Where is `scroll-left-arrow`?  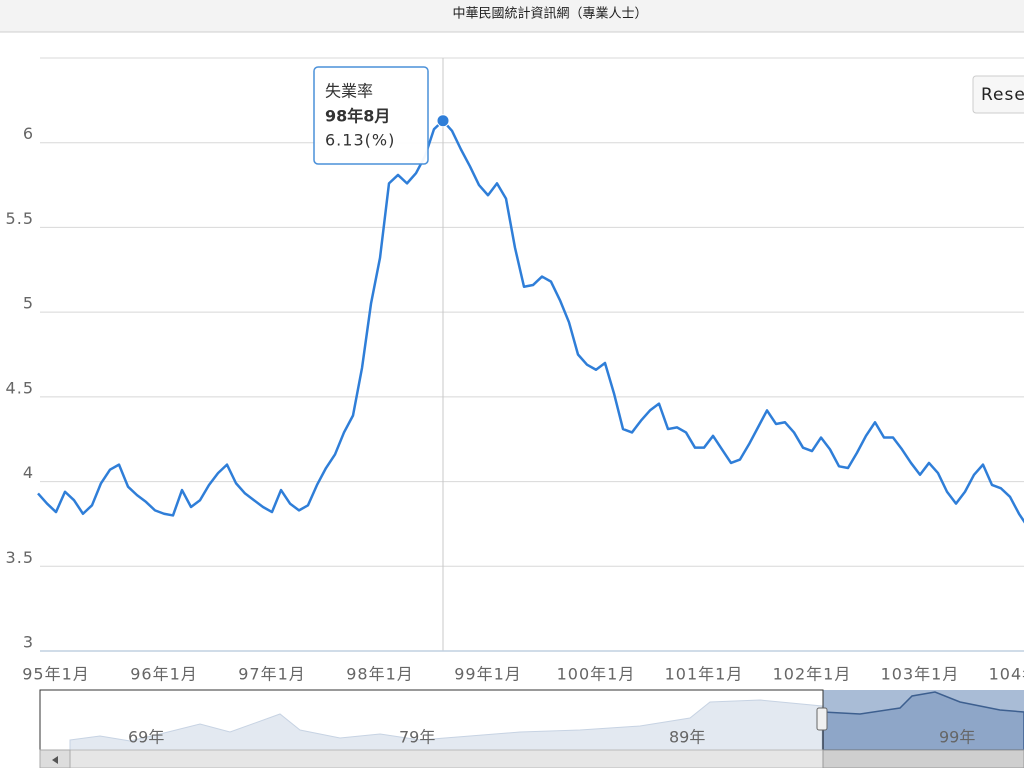 scroll-left-arrow is located at coordinates (55, 760).